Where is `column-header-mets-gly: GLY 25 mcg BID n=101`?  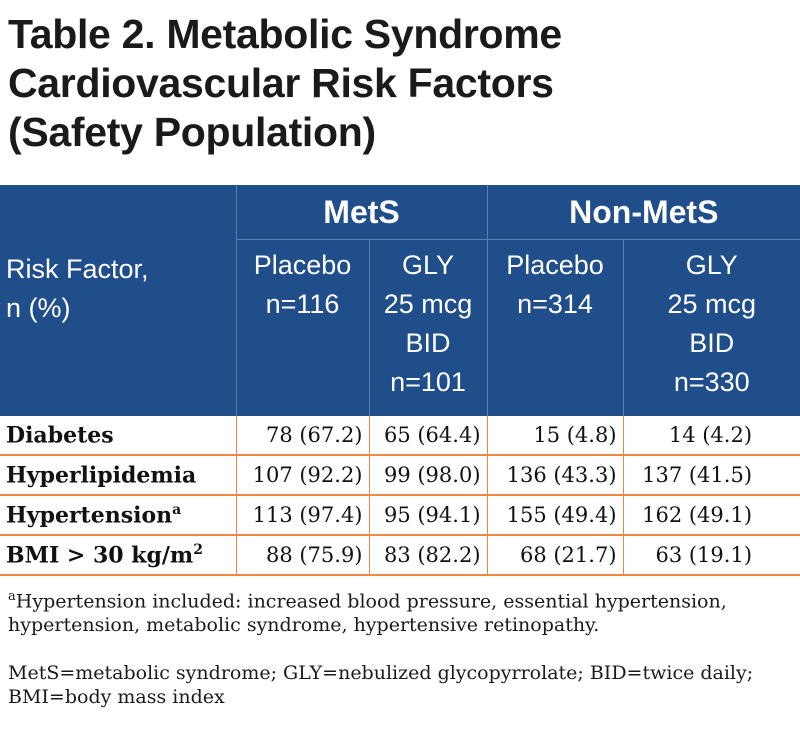 column-header-mets-gly: GLY 25 mcg BID n=101 is located at coordinates (428, 327).